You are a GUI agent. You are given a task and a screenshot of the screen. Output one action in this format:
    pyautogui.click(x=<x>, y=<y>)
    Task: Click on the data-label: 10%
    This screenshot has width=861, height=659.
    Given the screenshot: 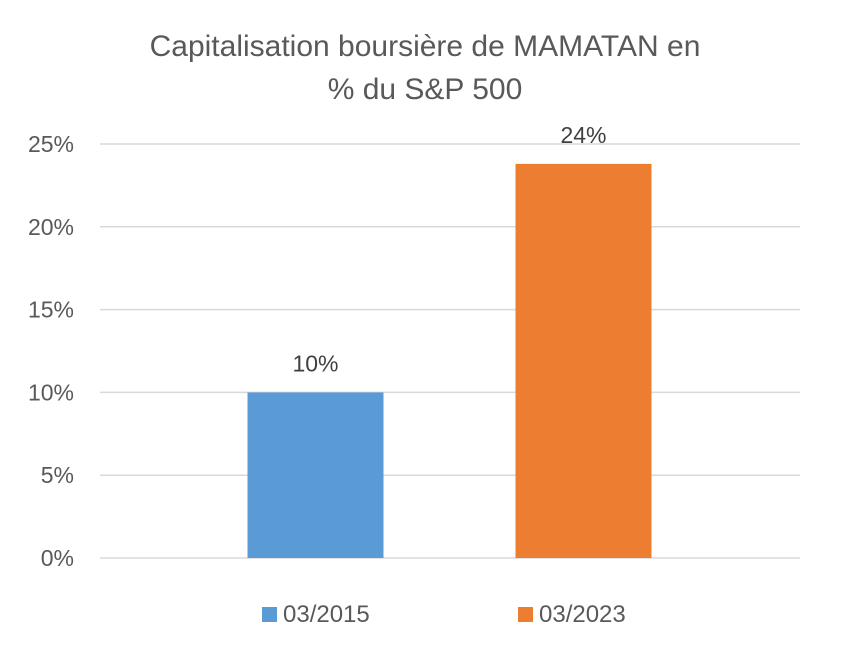 What is the action you would take?
    pyautogui.click(x=315, y=363)
    